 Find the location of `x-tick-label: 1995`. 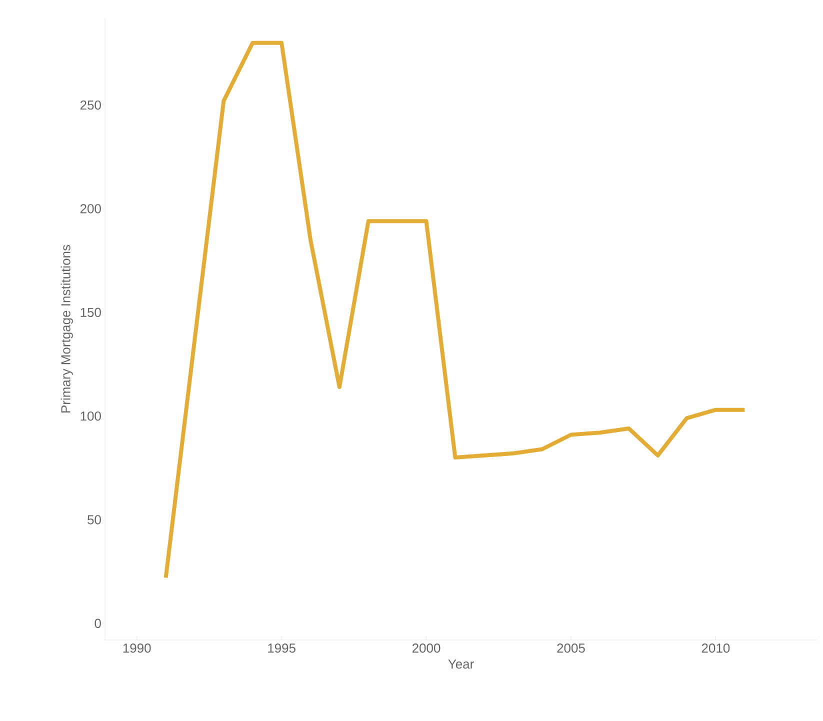

x-tick-label: 1995 is located at coordinates (282, 648).